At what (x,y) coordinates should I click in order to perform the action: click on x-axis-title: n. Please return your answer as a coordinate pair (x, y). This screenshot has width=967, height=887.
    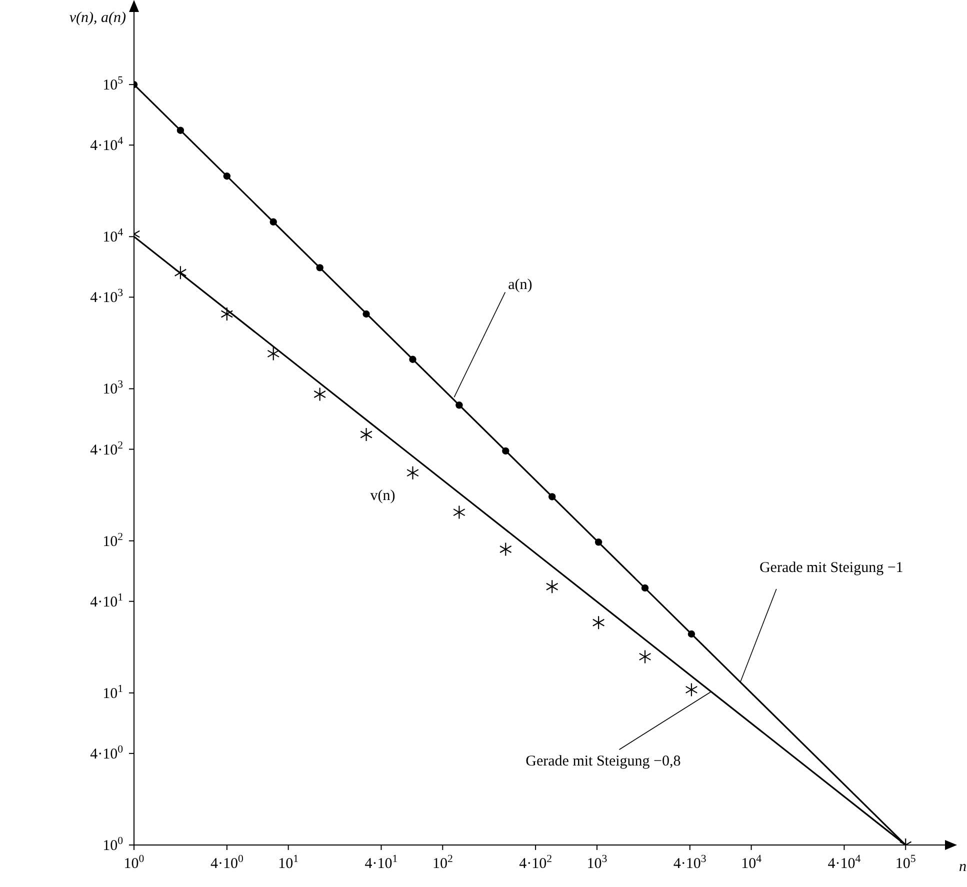
    Looking at the image, I should click on (962, 867).